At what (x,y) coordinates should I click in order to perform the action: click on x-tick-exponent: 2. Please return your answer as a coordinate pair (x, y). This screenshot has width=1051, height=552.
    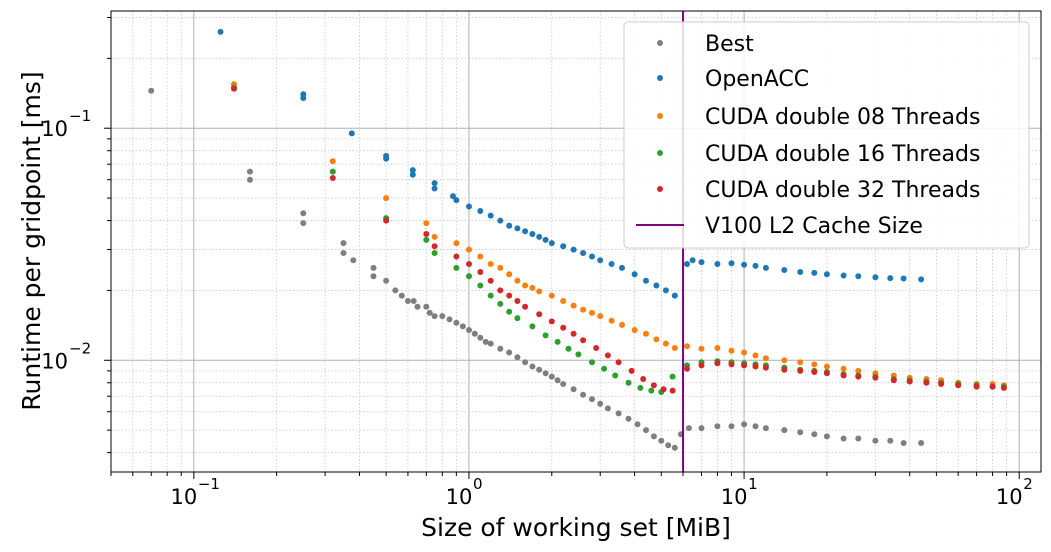
    Looking at the image, I should click on (1028, 484).